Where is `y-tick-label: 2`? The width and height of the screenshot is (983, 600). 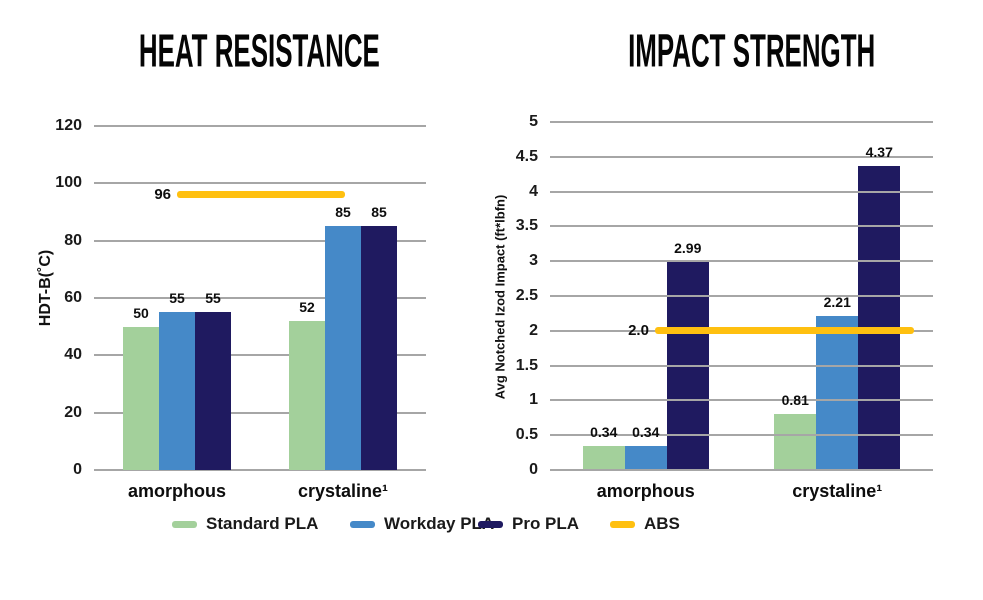
y-tick-label: 2 is located at coordinates (533, 330).